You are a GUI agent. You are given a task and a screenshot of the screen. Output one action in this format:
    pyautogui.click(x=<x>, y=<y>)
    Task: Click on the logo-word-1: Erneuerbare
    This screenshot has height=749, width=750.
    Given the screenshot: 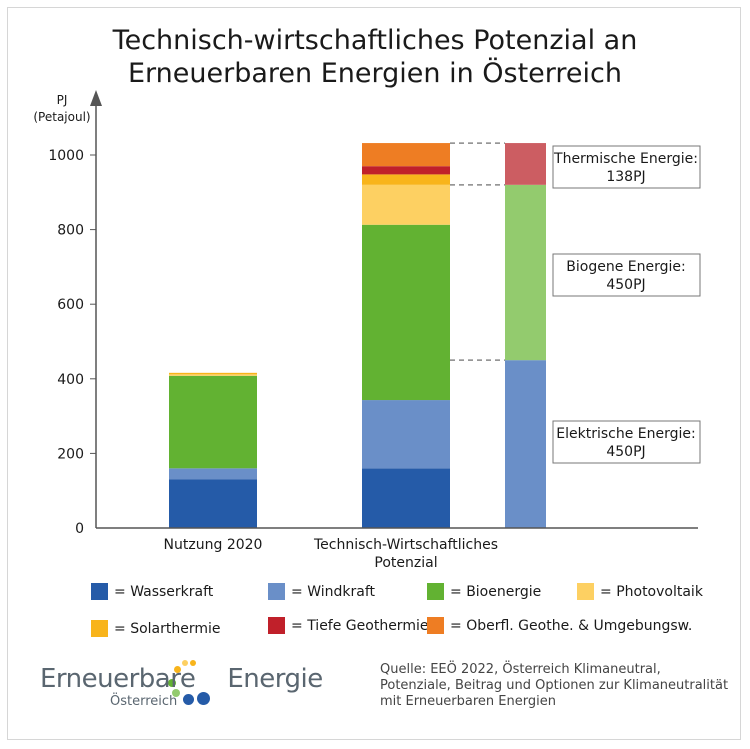 What is the action you would take?
    pyautogui.click(x=118, y=679)
    